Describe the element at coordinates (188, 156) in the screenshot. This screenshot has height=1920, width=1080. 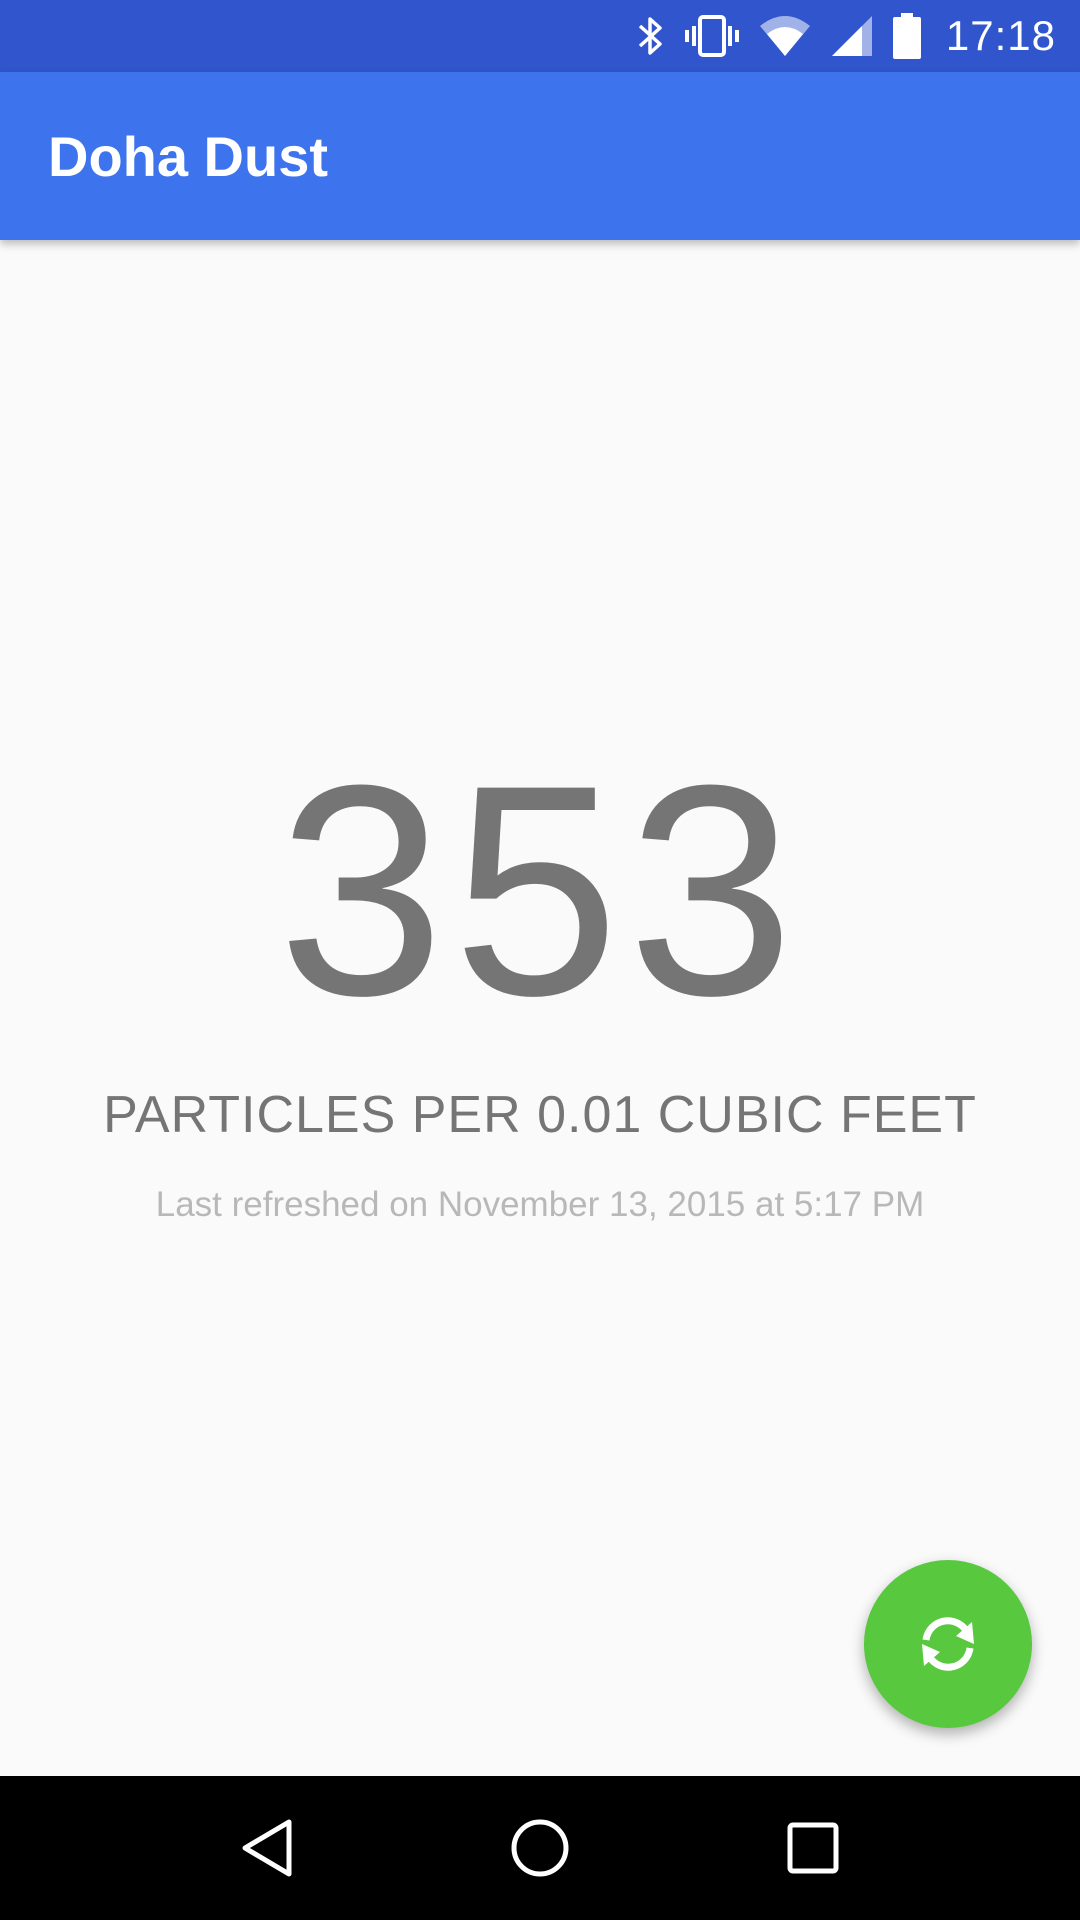
I see `app-title: Doha Dust` at that location.